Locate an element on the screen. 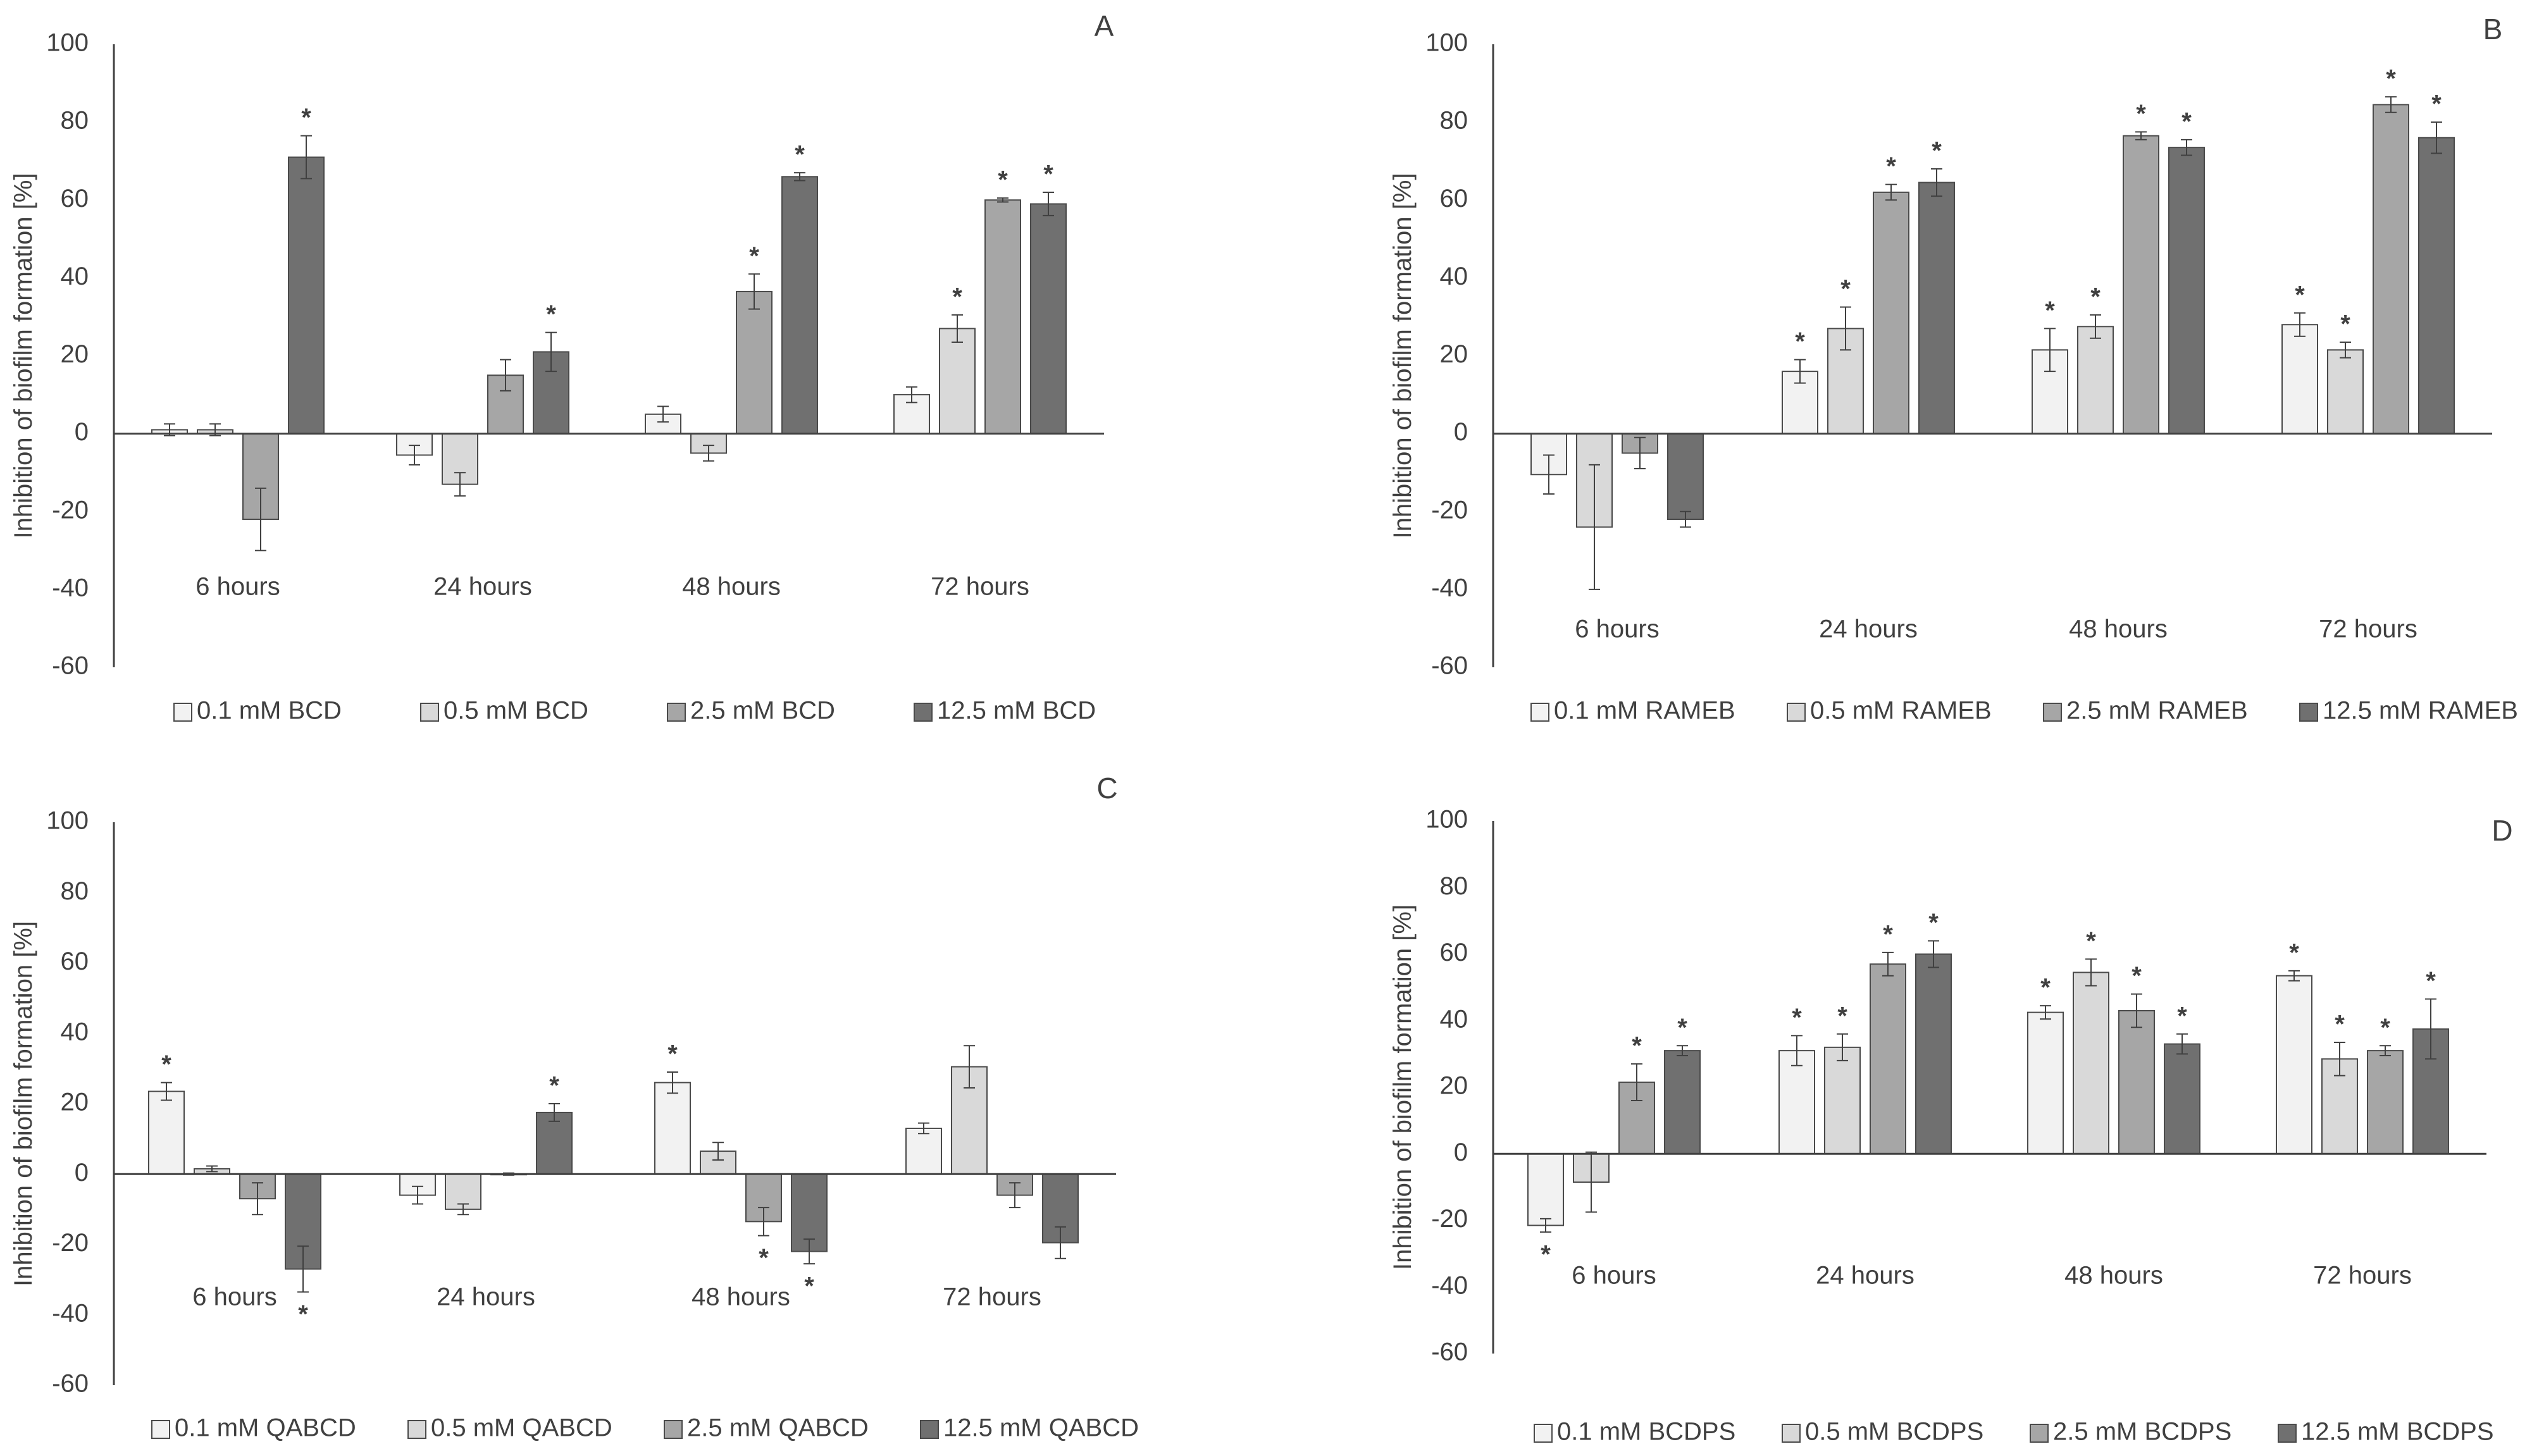 Image resolution: width=2532 pixels, height=1456 pixels. legend-label: 0.5 mM BCD is located at coordinates (516, 711).